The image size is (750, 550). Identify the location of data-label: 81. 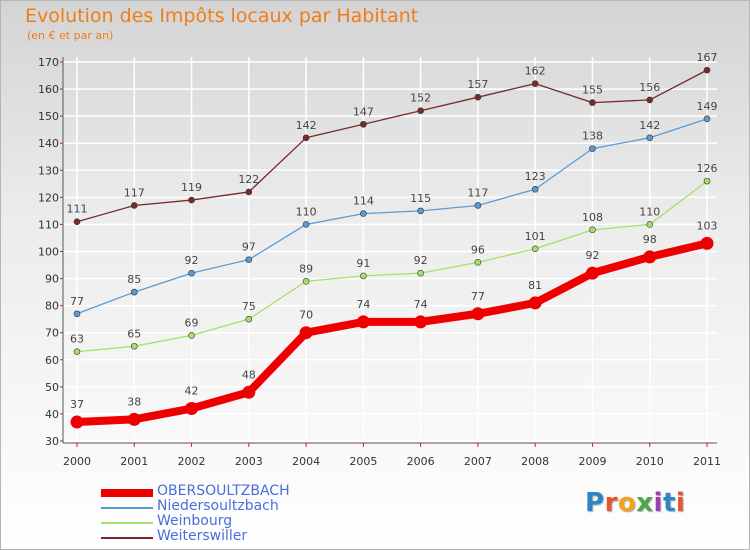
(535, 285).